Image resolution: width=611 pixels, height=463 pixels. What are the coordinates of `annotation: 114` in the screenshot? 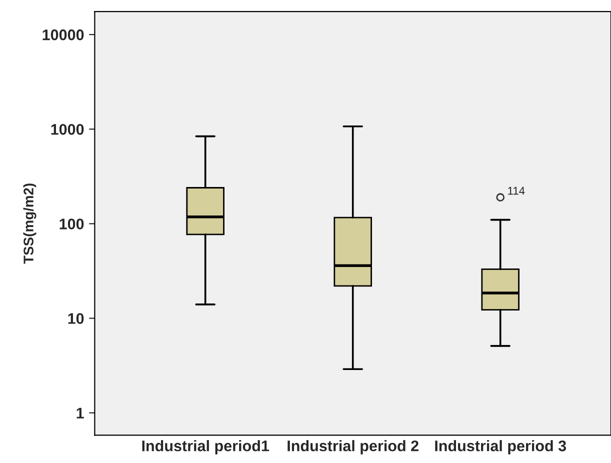 It's located at (516, 190).